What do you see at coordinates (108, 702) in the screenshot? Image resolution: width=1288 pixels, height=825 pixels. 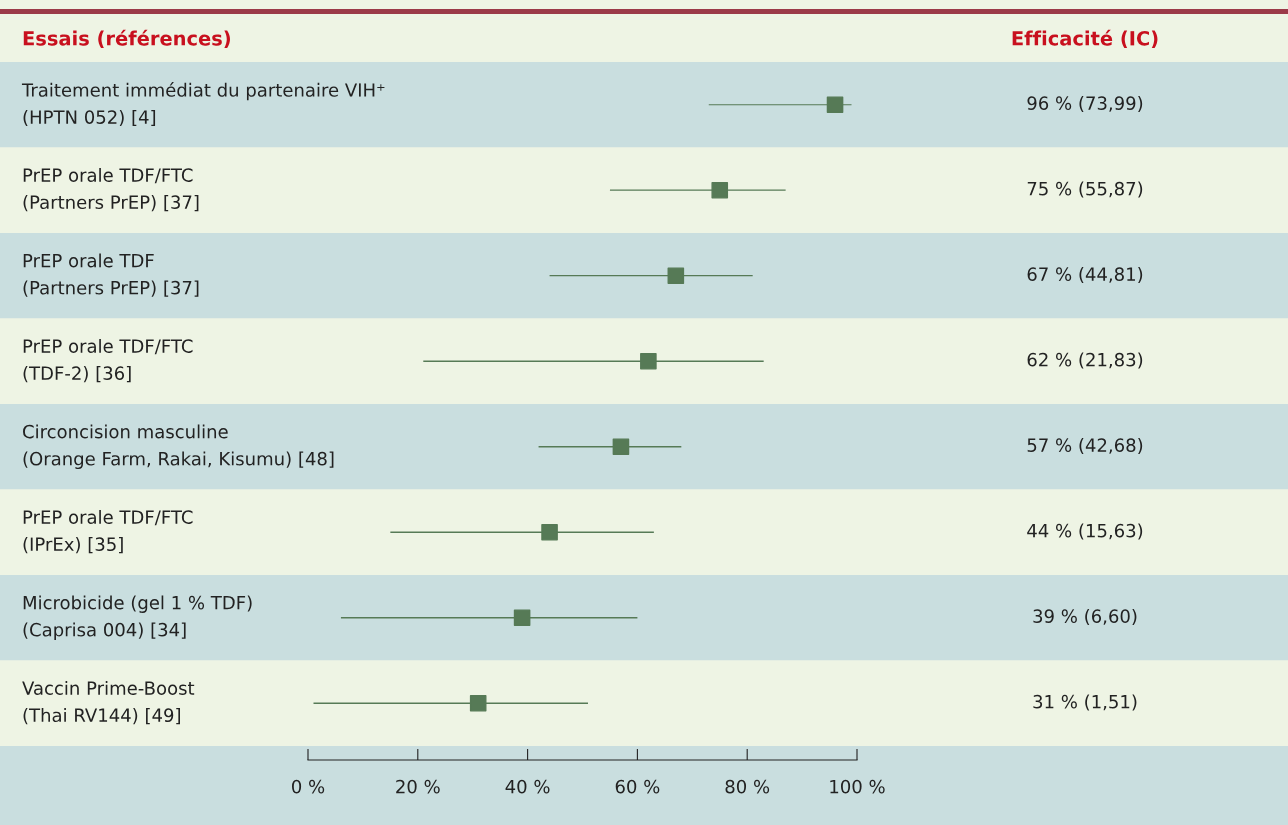 I see `y-tick-label: Vaccin Prime-Boost (Thai RV144) [49]` at bounding box center [108, 702].